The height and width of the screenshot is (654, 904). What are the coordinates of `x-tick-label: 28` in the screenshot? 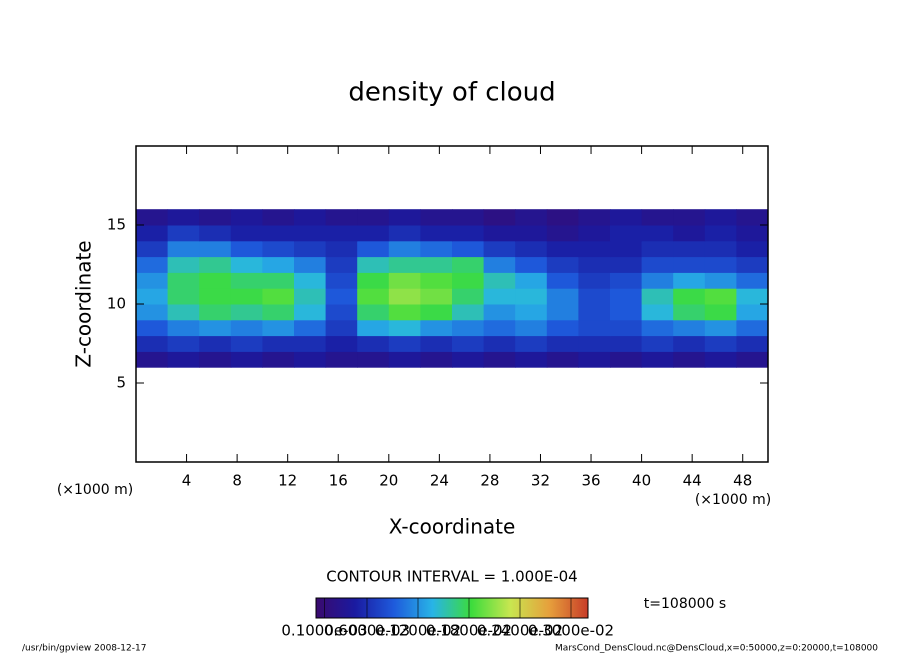 It's located at (489, 481).